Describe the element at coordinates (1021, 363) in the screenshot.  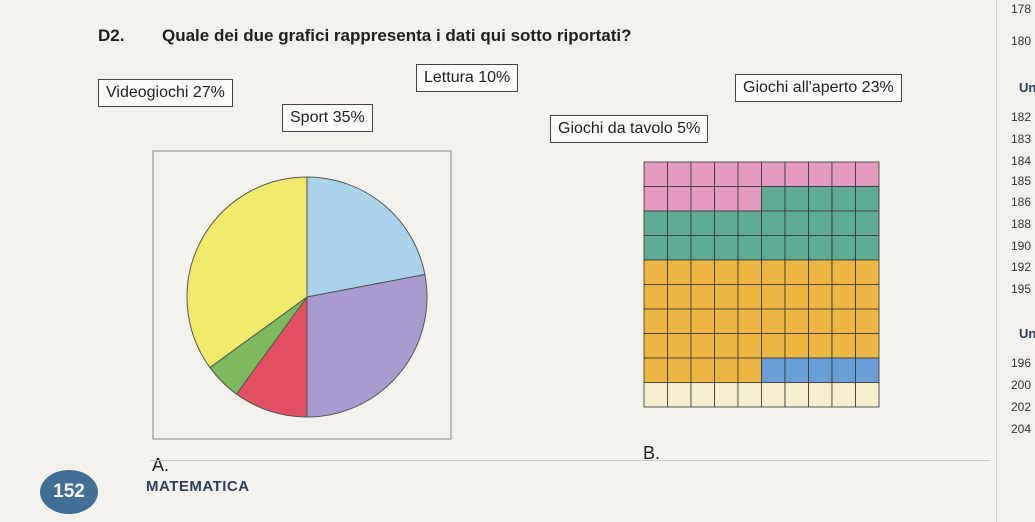
I see `margin-number: 196` at that location.